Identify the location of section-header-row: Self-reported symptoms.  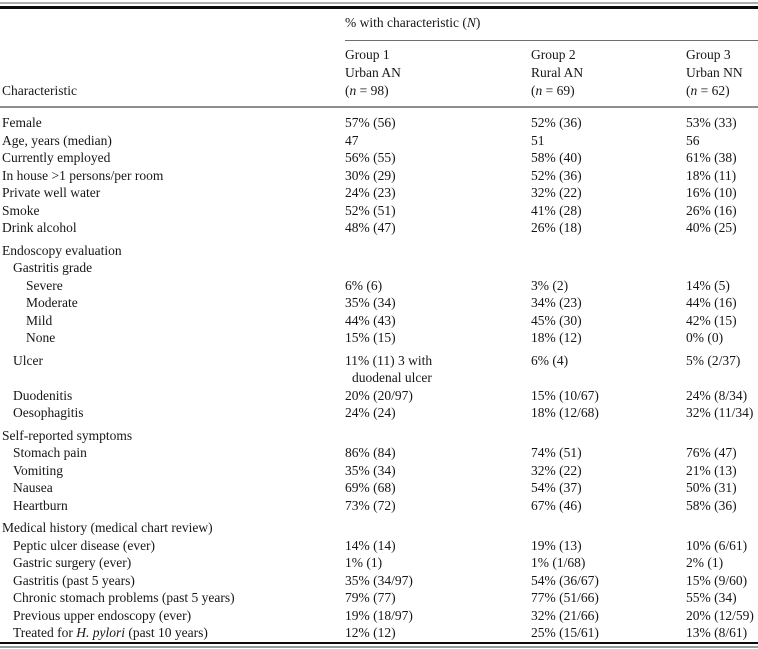
(379, 436).